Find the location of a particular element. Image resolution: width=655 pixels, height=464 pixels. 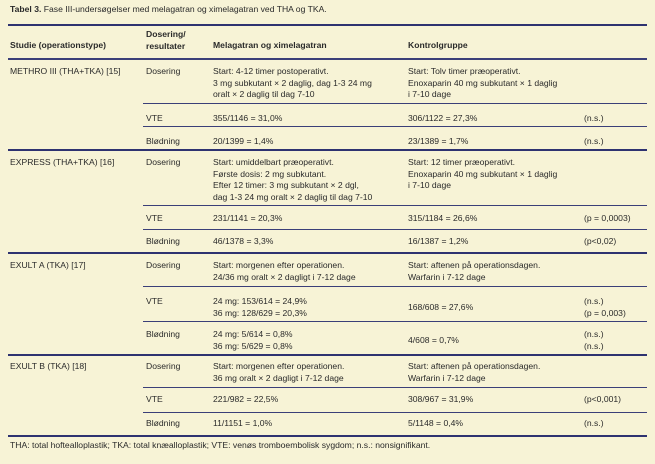

control-line: 306/1122 = 27,3% is located at coordinates (443, 118).